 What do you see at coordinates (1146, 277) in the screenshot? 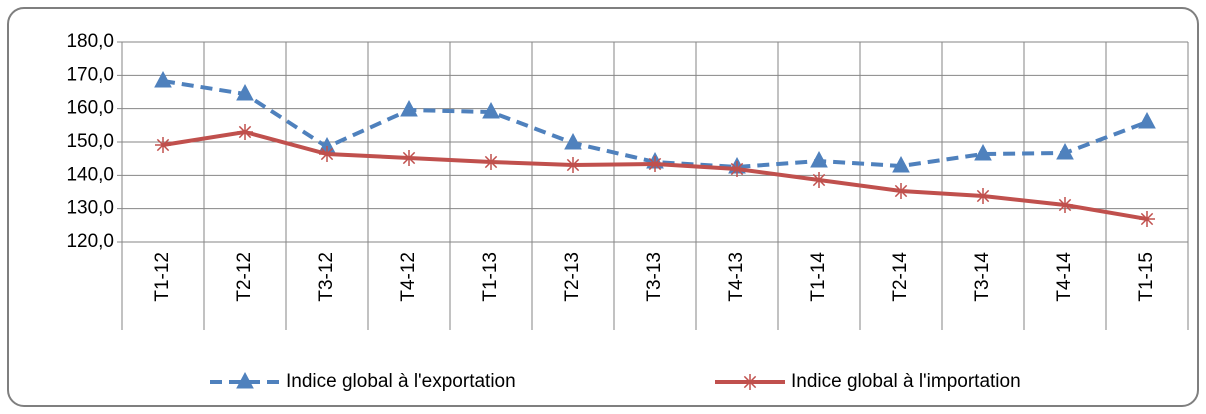
I see `x-tick-label: T1-15` at bounding box center [1146, 277].